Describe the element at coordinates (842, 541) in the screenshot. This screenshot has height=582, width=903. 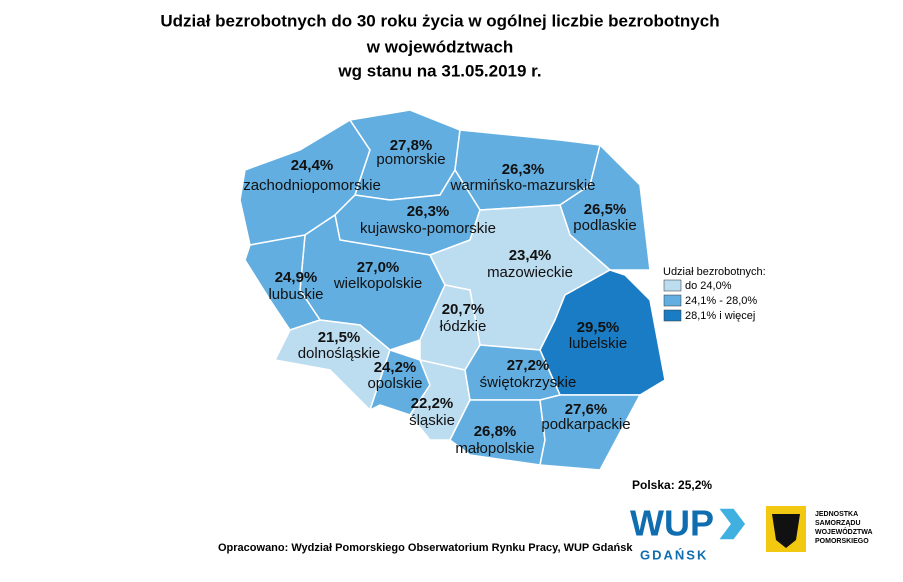
I see `emblem-text: POMORSKIEGO` at that location.